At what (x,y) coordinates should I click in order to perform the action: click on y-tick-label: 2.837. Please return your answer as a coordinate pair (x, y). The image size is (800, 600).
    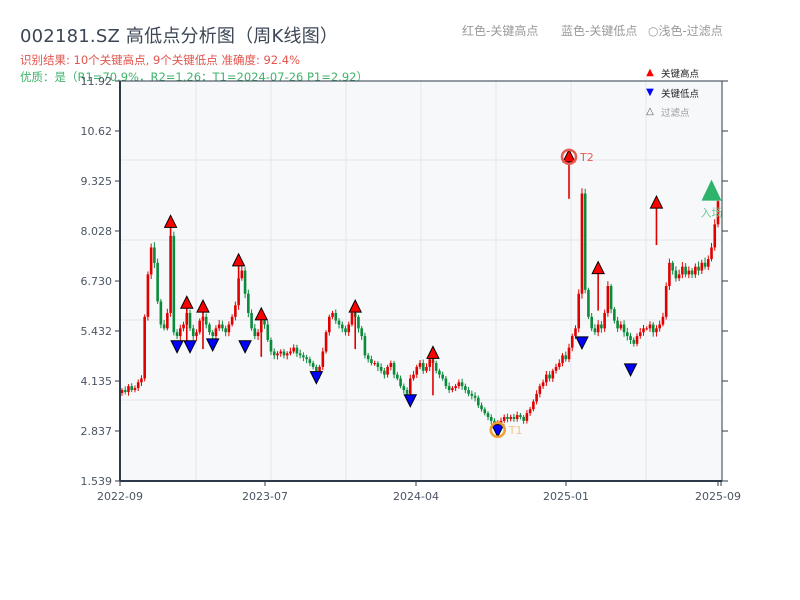
    Looking at the image, I should click on (97, 431).